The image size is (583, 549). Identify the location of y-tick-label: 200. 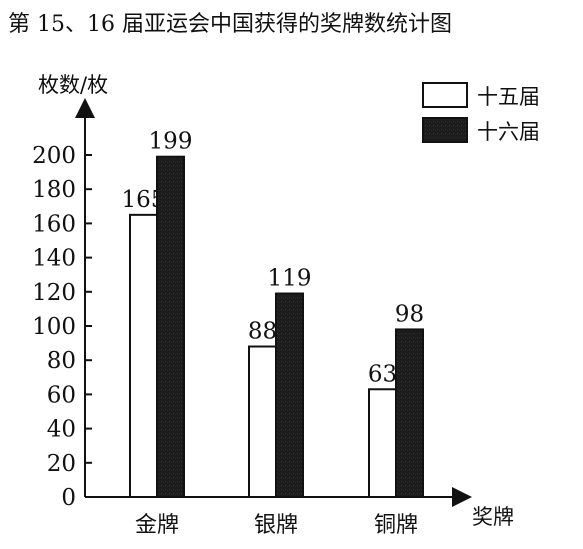
(54, 156).